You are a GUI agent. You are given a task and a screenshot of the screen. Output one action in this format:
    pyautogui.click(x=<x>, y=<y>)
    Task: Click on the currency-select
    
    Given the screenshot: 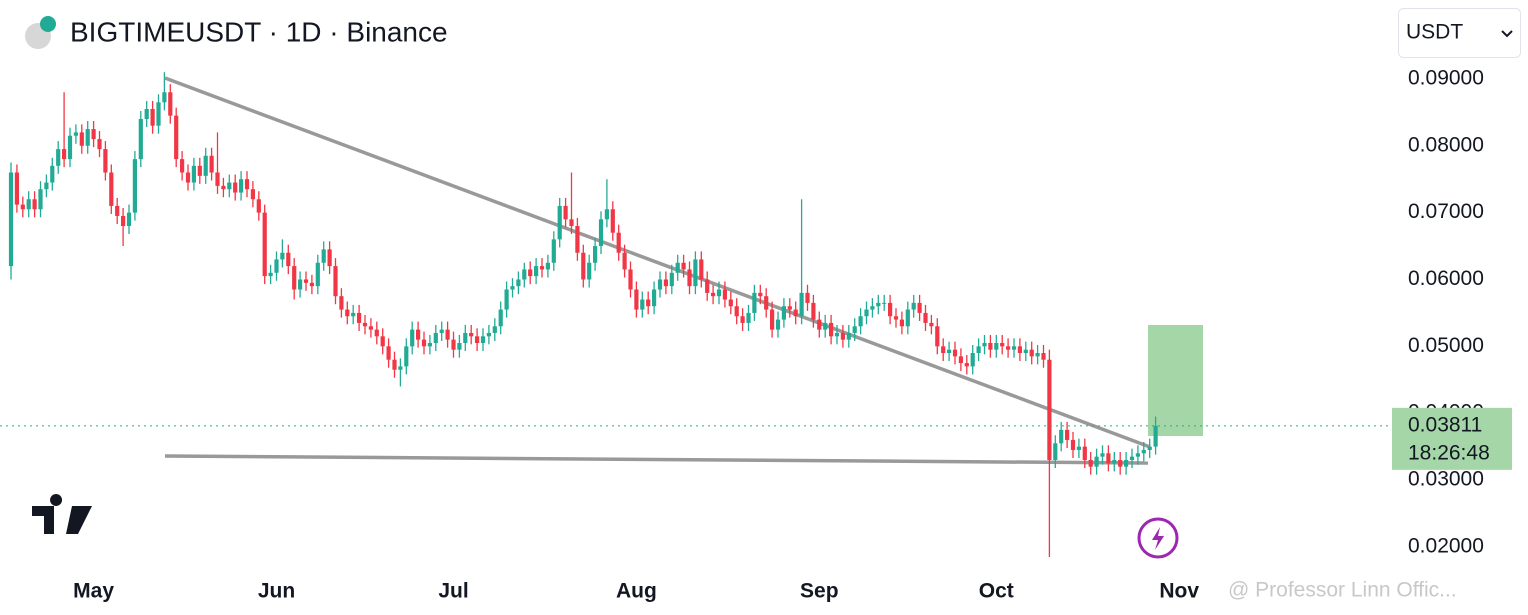 What is the action you would take?
    pyautogui.click(x=1459, y=33)
    